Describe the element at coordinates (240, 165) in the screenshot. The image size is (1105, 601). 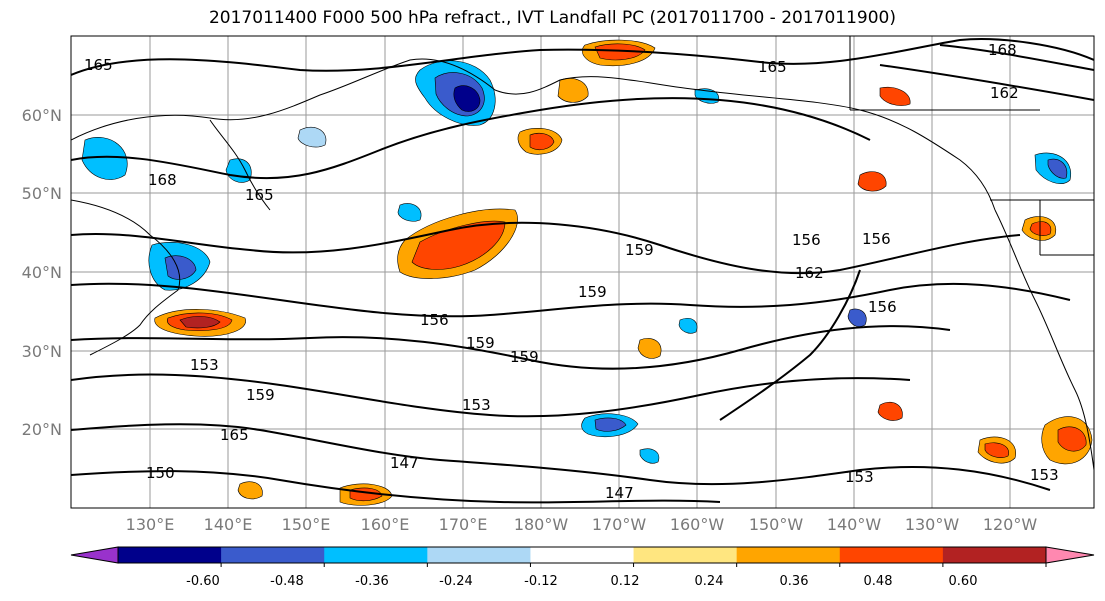
I see `coast-kamchatka` at that location.